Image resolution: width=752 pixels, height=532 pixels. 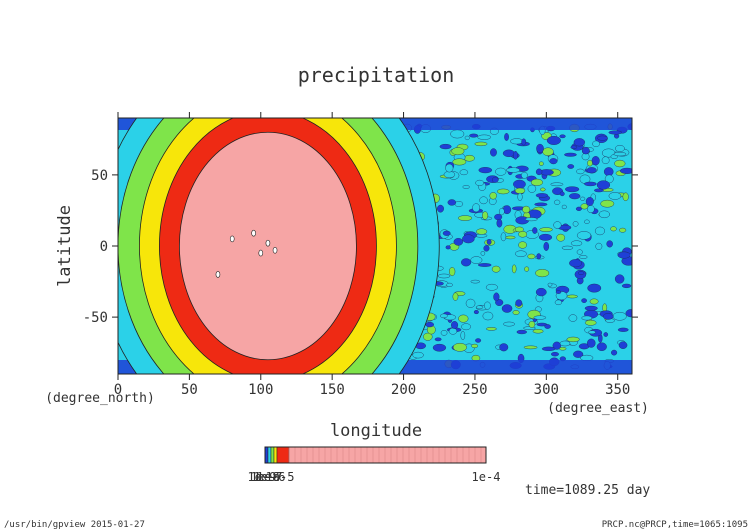 I want to click on colorbar-swatches, so click(x=375, y=455).